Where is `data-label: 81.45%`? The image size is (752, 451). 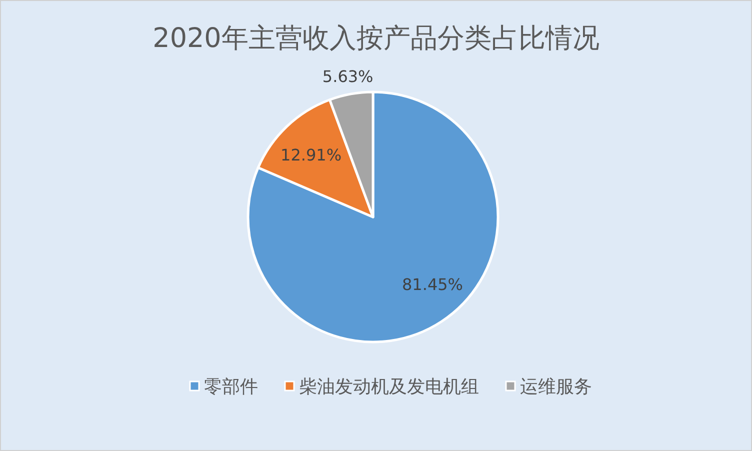 data-label: 81.45% is located at coordinates (433, 284).